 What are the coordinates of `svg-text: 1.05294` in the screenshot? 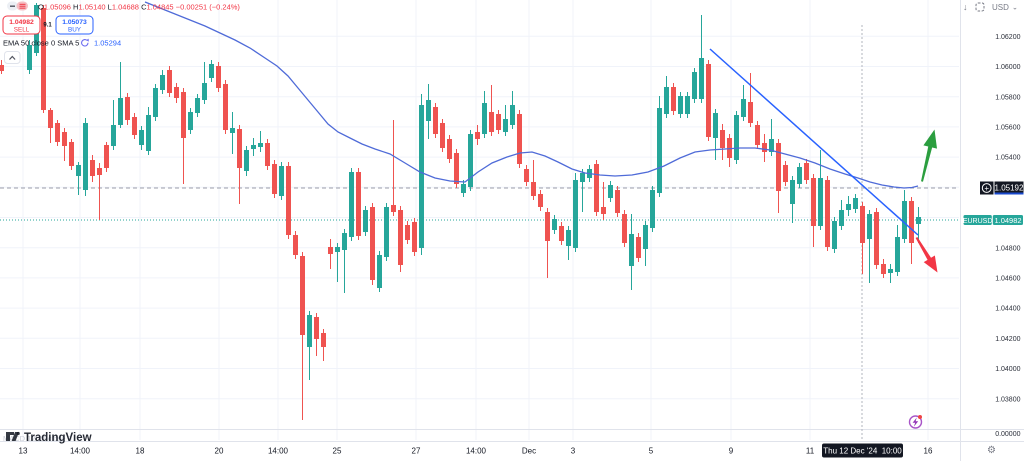 It's located at (107, 43).